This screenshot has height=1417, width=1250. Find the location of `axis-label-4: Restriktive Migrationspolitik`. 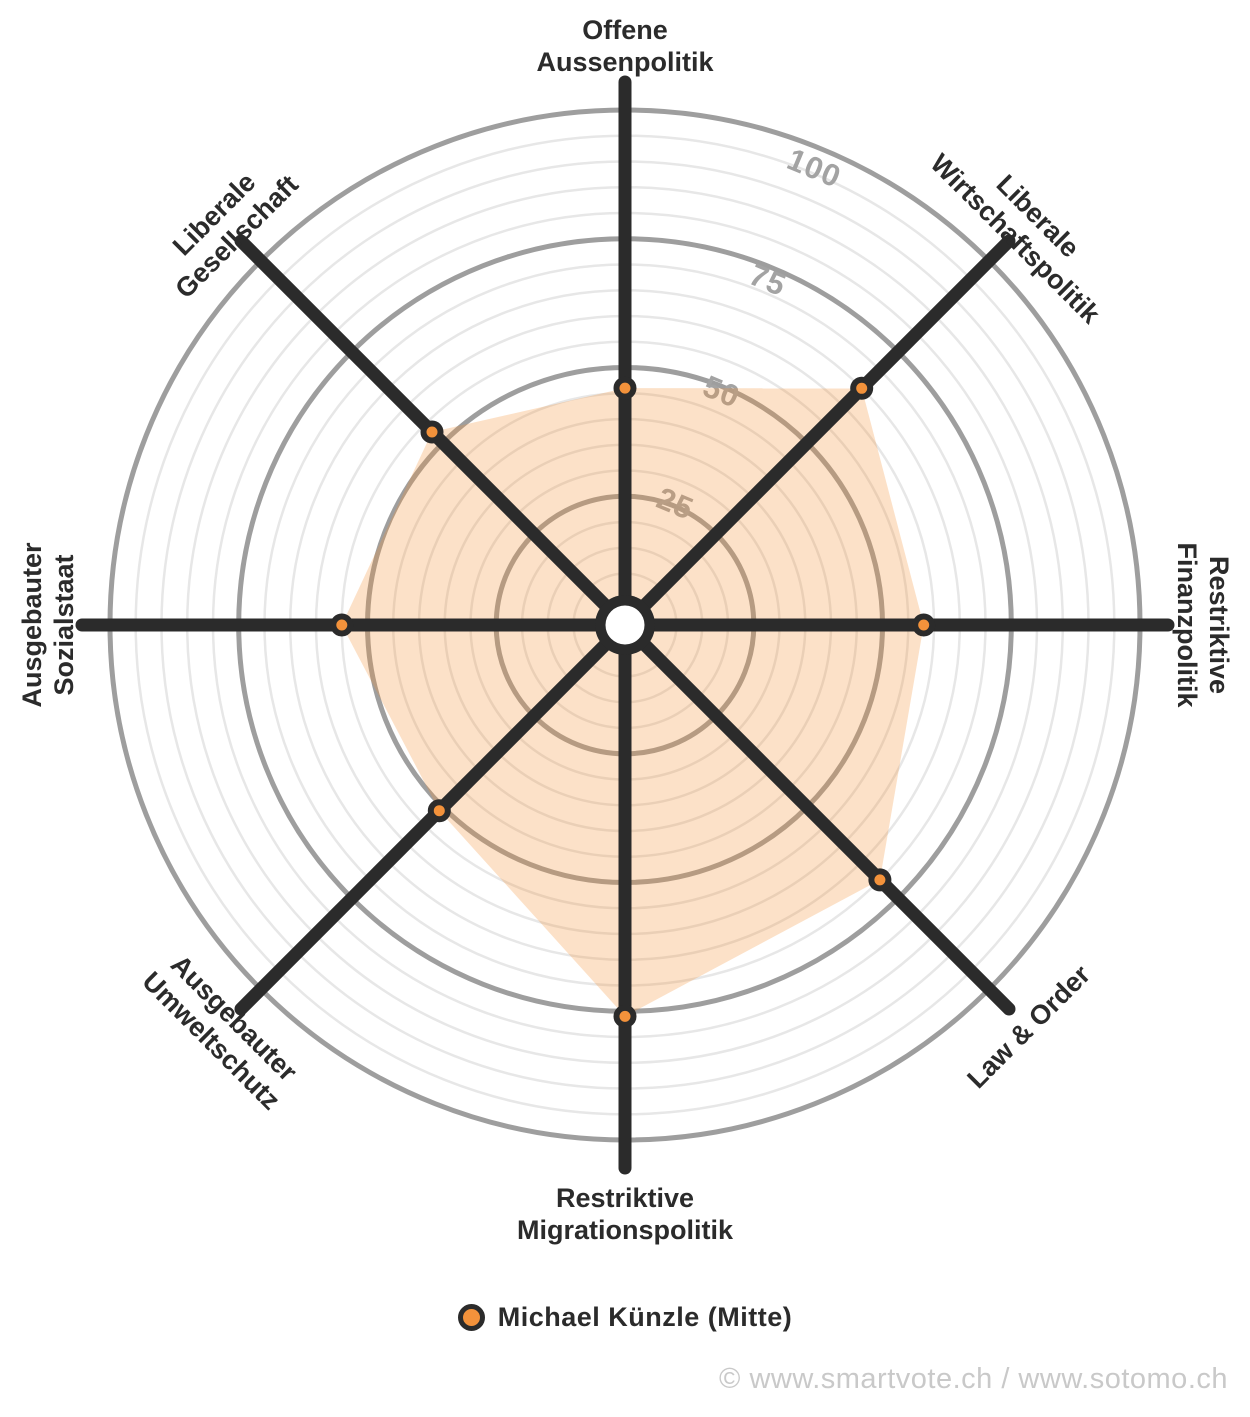

axis-label-4: Restriktive Migrationspolitik is located at coordinates (625, 1214).